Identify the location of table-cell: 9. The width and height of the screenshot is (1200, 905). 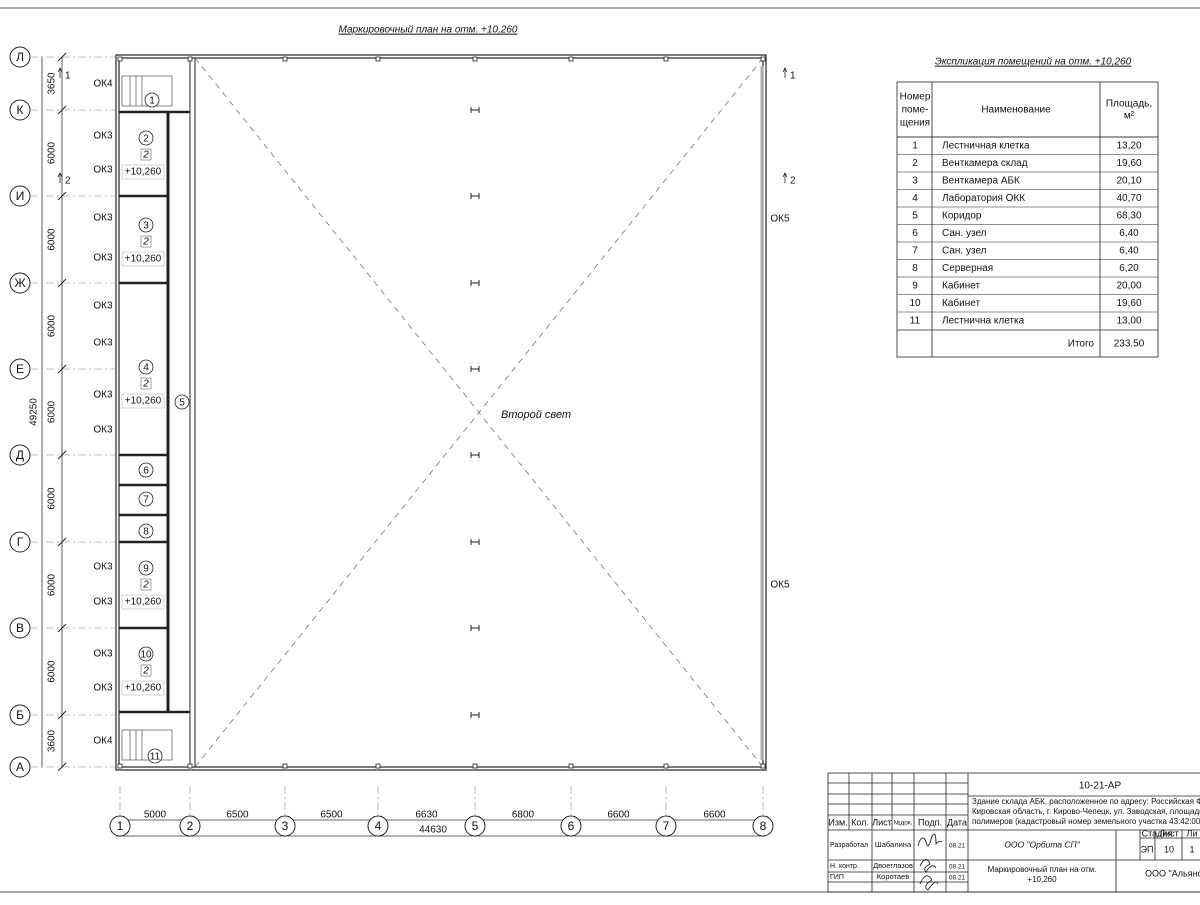
(915, 286).